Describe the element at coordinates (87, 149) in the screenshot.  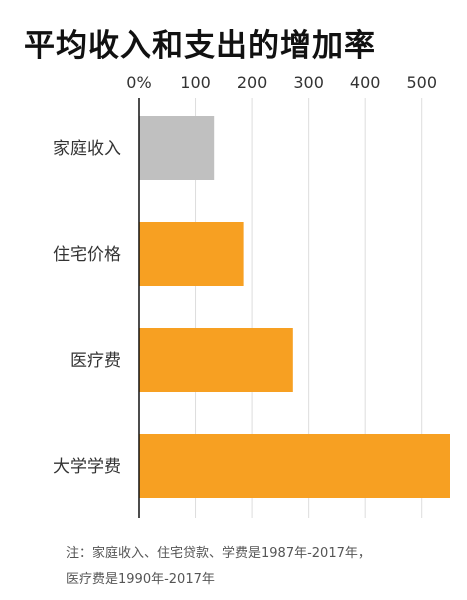
I see `category-label: 家庭收入` at that location.